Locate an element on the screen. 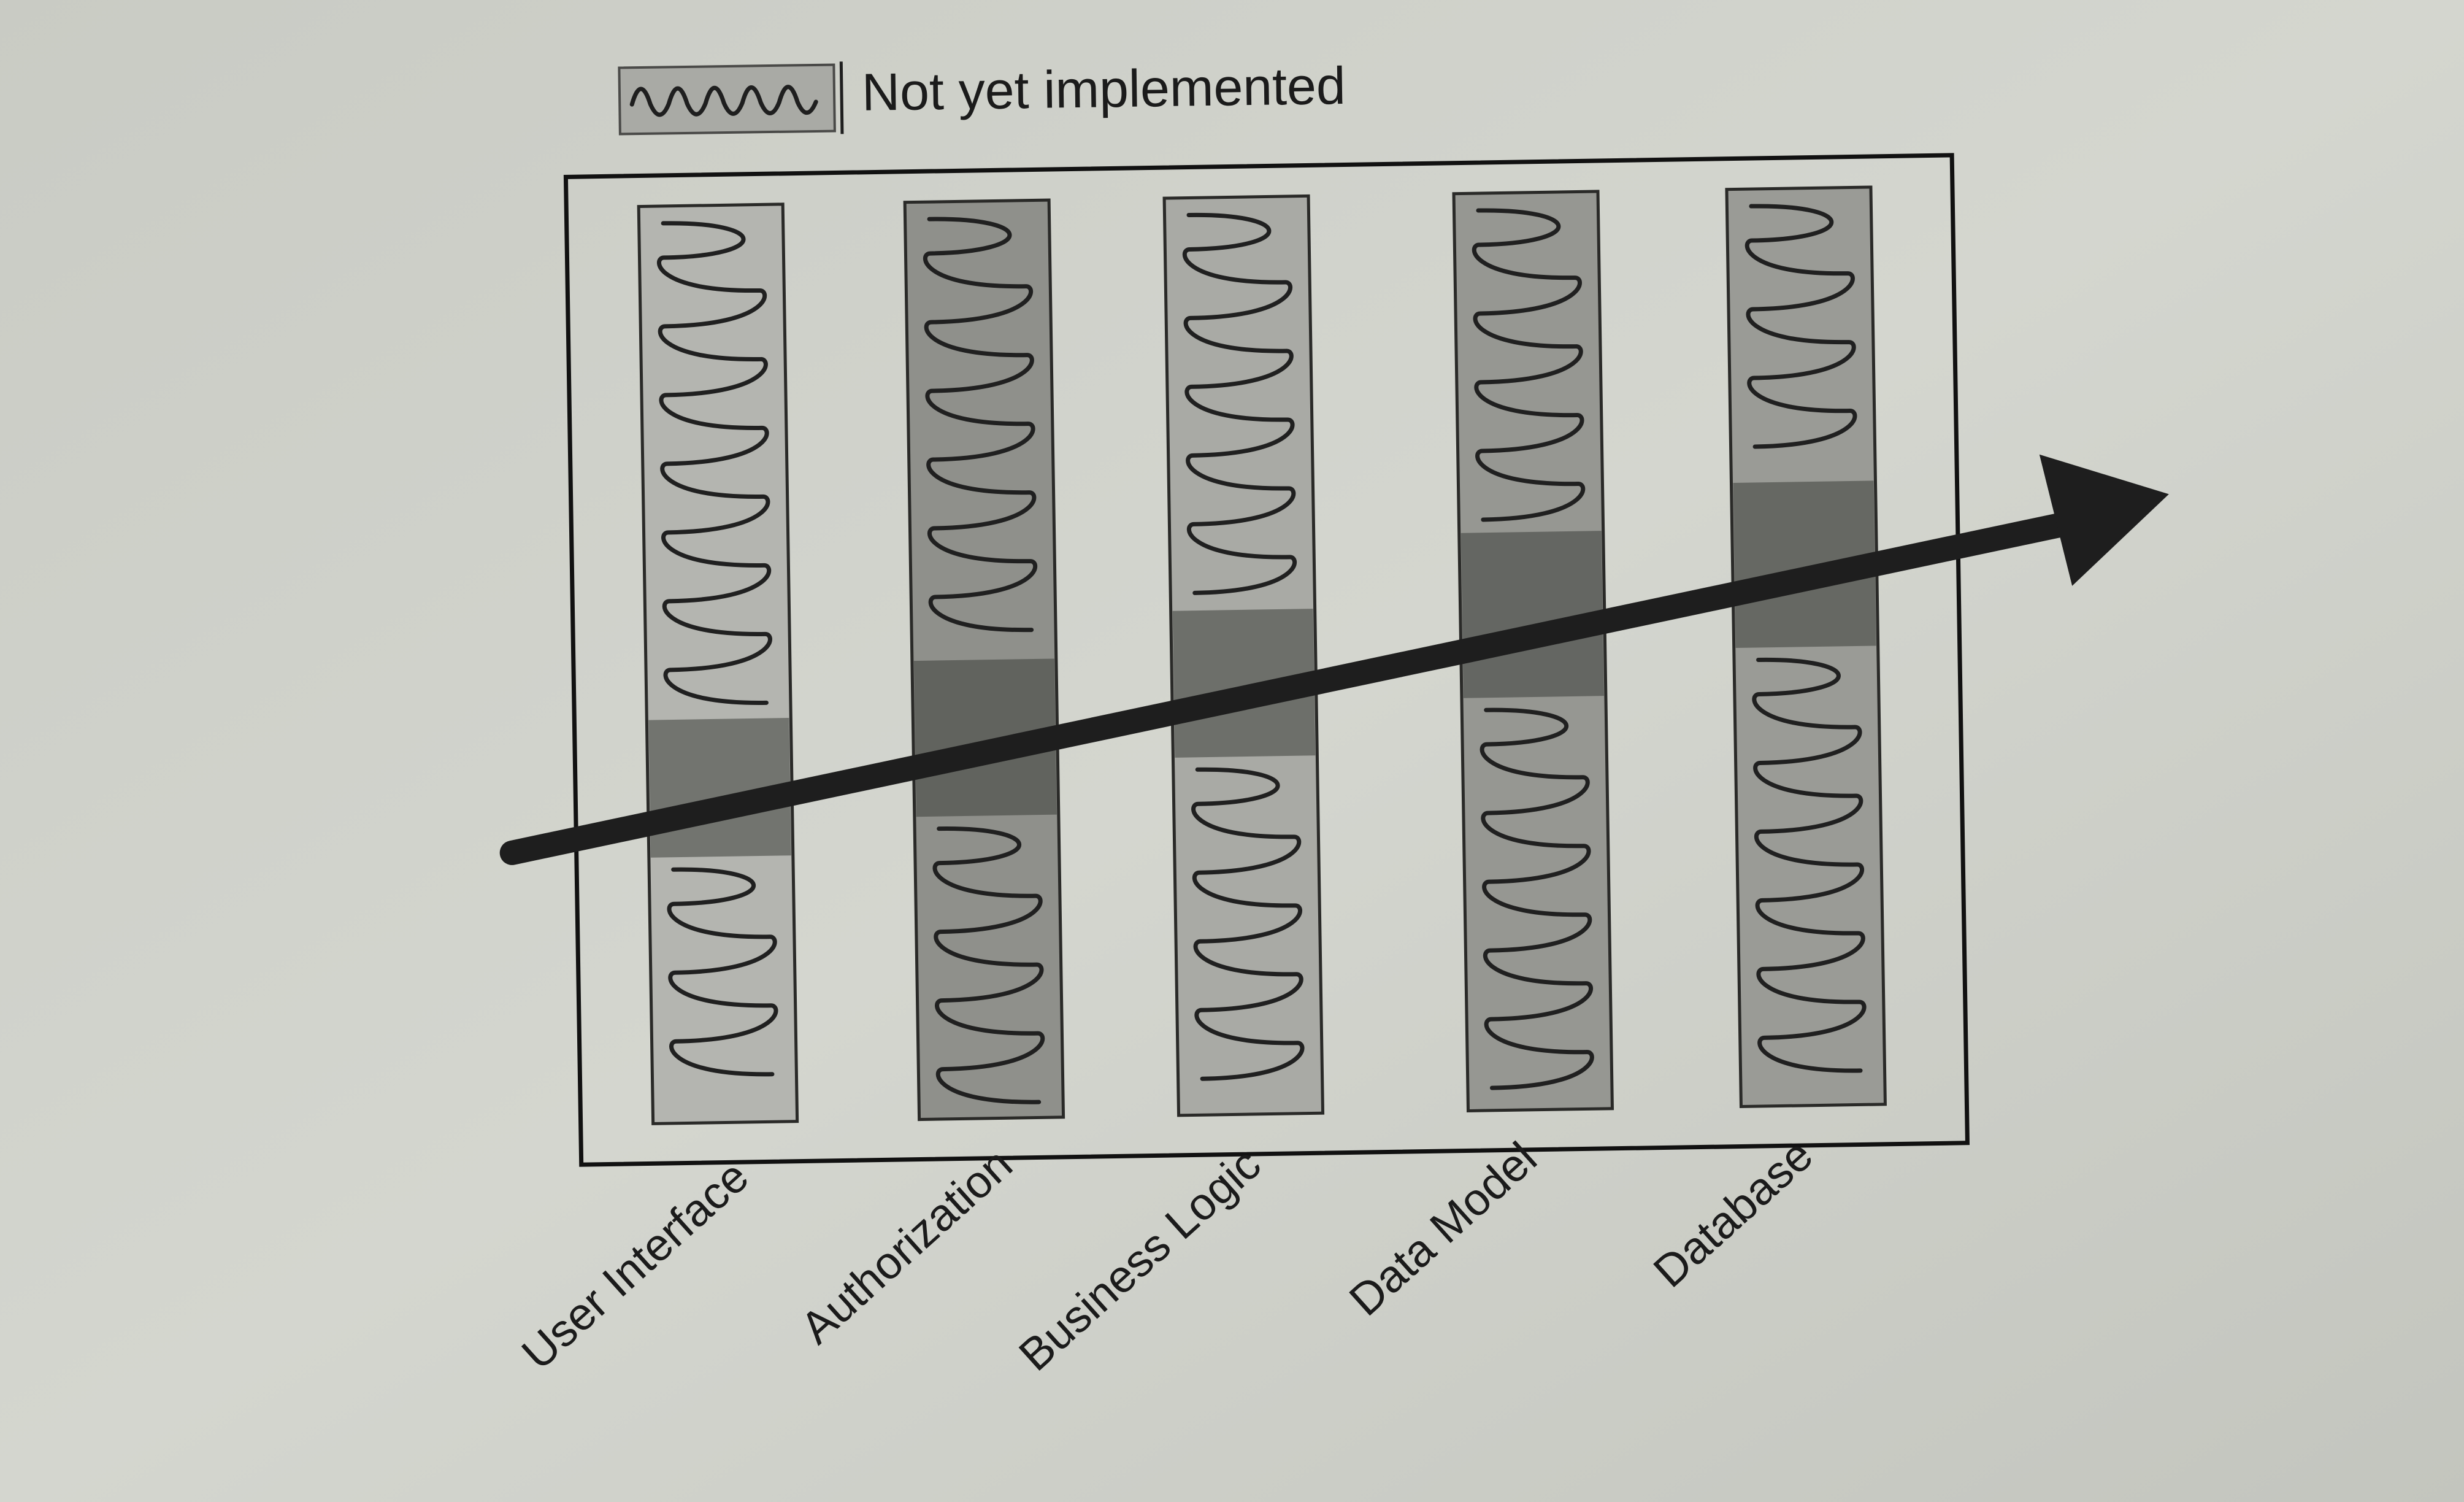 The width and height of the screenshot is (2464, 1502). layer-column-user-interface is located at coordinates (718, 663).